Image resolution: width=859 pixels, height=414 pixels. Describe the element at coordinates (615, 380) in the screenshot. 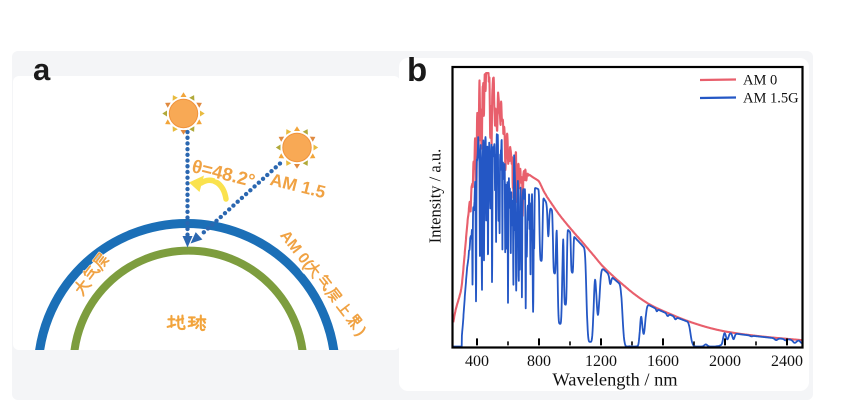

I see `svg-text: Wavelength / nm` at that location.